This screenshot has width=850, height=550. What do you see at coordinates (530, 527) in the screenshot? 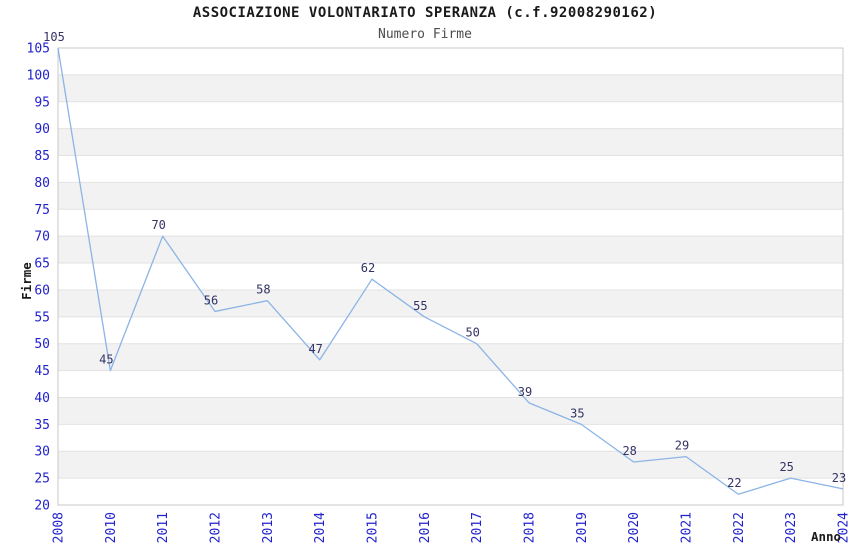
I see `x-tick-label: 2018` at bounding box center [530, 527].